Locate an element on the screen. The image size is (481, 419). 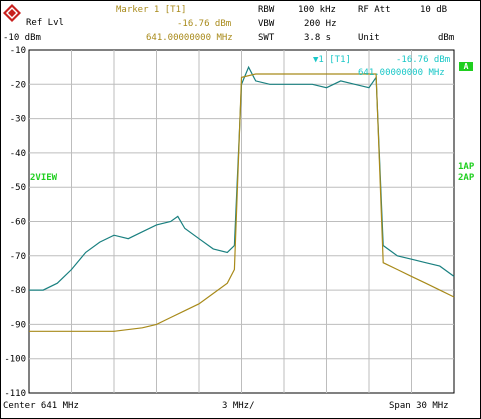
y-tick-label: -10 is located at coordinates (18, 51).